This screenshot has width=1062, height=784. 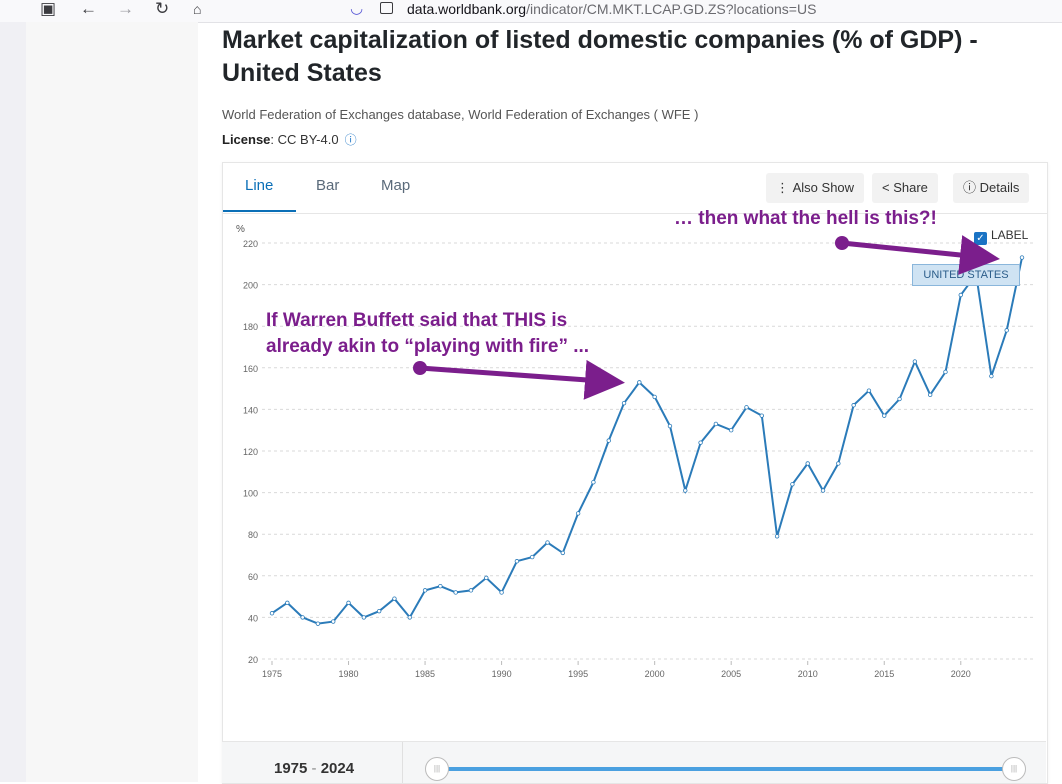 I want to click on sidebar-toggle-icon: ▣, so click(x=48, y=9).